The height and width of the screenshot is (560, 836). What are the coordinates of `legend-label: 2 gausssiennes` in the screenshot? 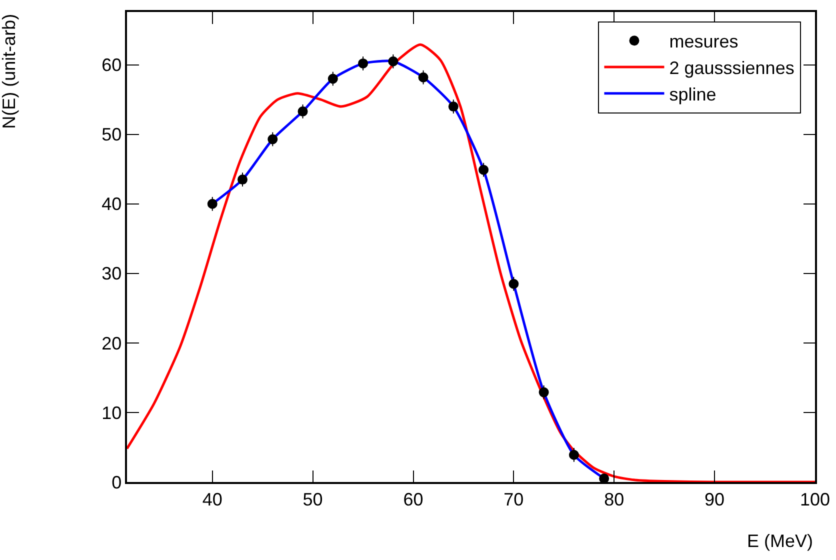 It's located at (731, 68).